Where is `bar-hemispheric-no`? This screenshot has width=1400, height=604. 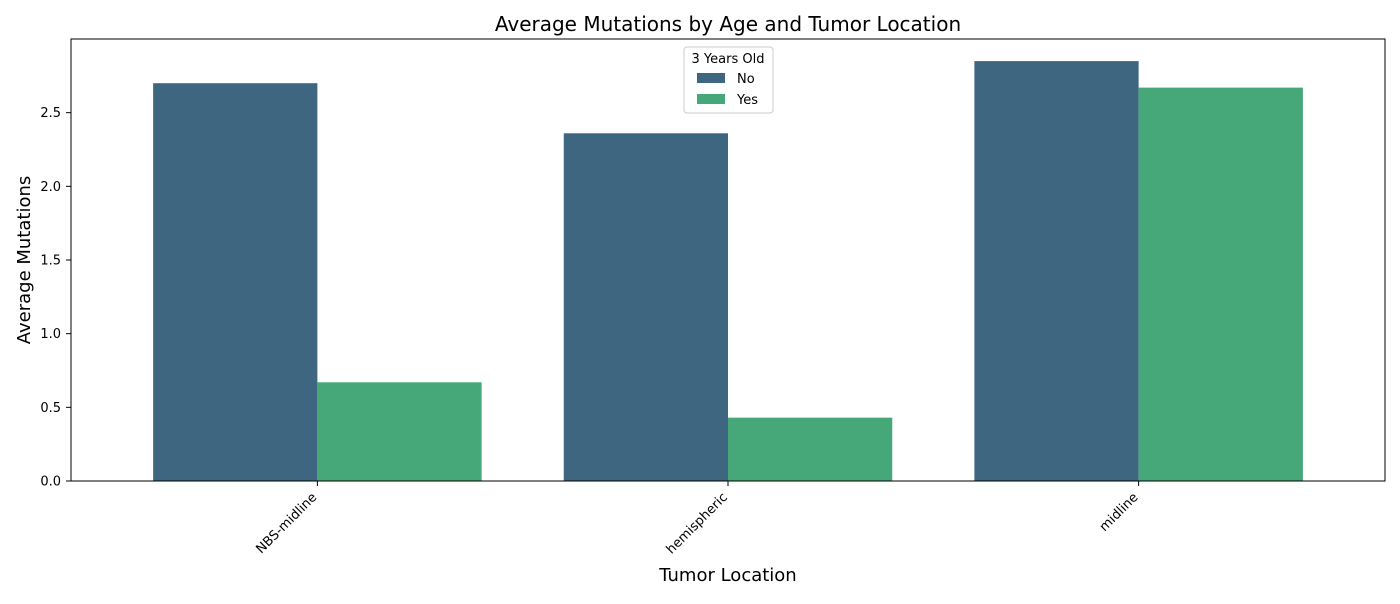
bar-hemispheric-no is located at coordinates (645, 307).